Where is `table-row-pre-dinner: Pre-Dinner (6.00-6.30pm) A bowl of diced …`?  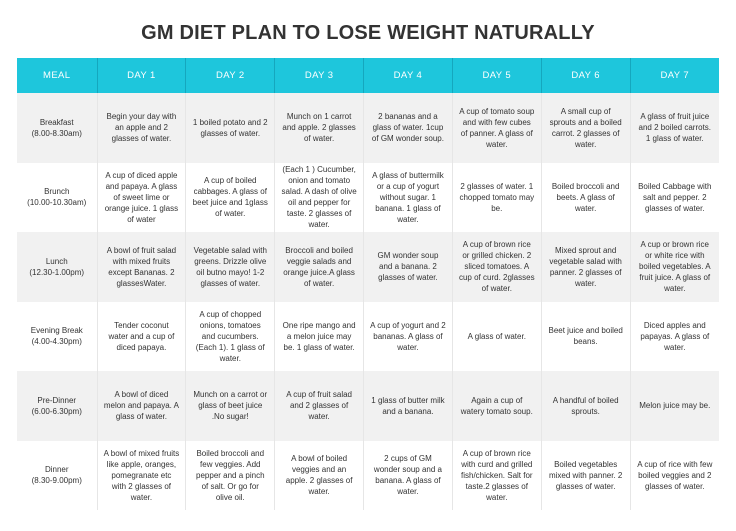
table-row-pre-dinner: Pre-Dinner (6.00-6.30pm) A bowl of diced … is located at coordinates (368, 406).